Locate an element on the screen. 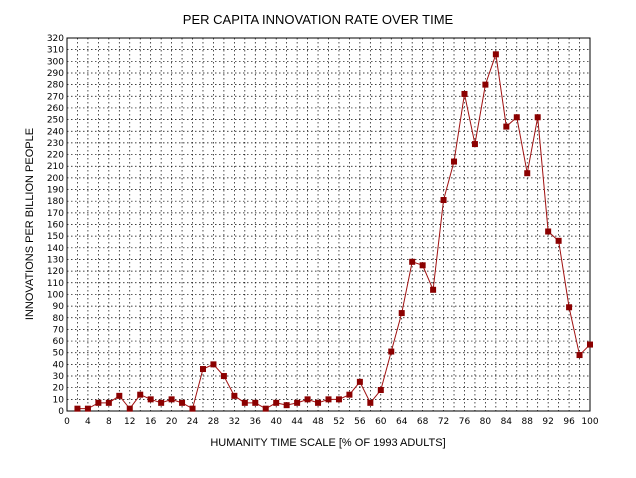 Image resolution: width=636 pixels, height=478 pixels. x-tick-label: 4 is located at coordinates (88, 422).